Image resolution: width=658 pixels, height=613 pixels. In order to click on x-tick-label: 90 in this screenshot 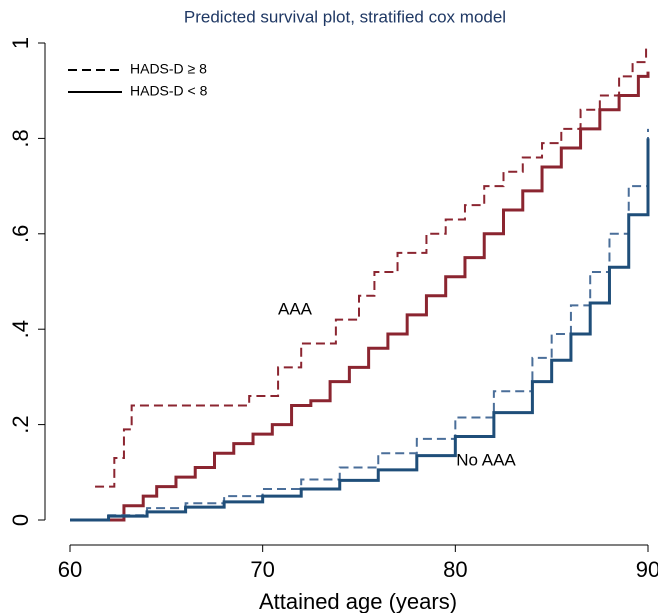, I will do `click(647, 569)`.